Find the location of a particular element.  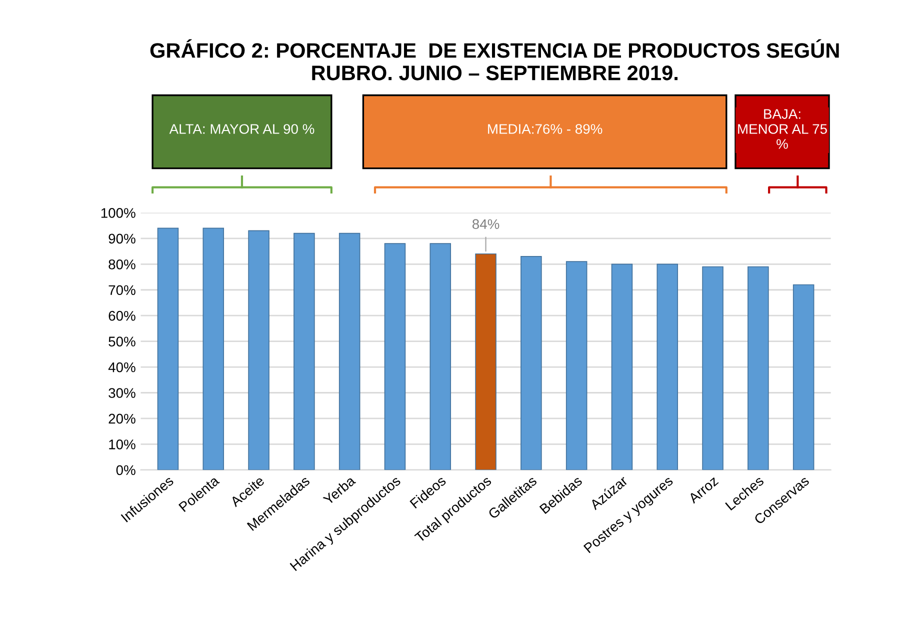

chart-title: GRÁFICO 2: PORCENTAJE DE EXISTENCIA DE PRODUCTOS SEGÚN RUBRO. JUNIO – SEPTIEMBRE 2019. is located at coordinates (494, 59).